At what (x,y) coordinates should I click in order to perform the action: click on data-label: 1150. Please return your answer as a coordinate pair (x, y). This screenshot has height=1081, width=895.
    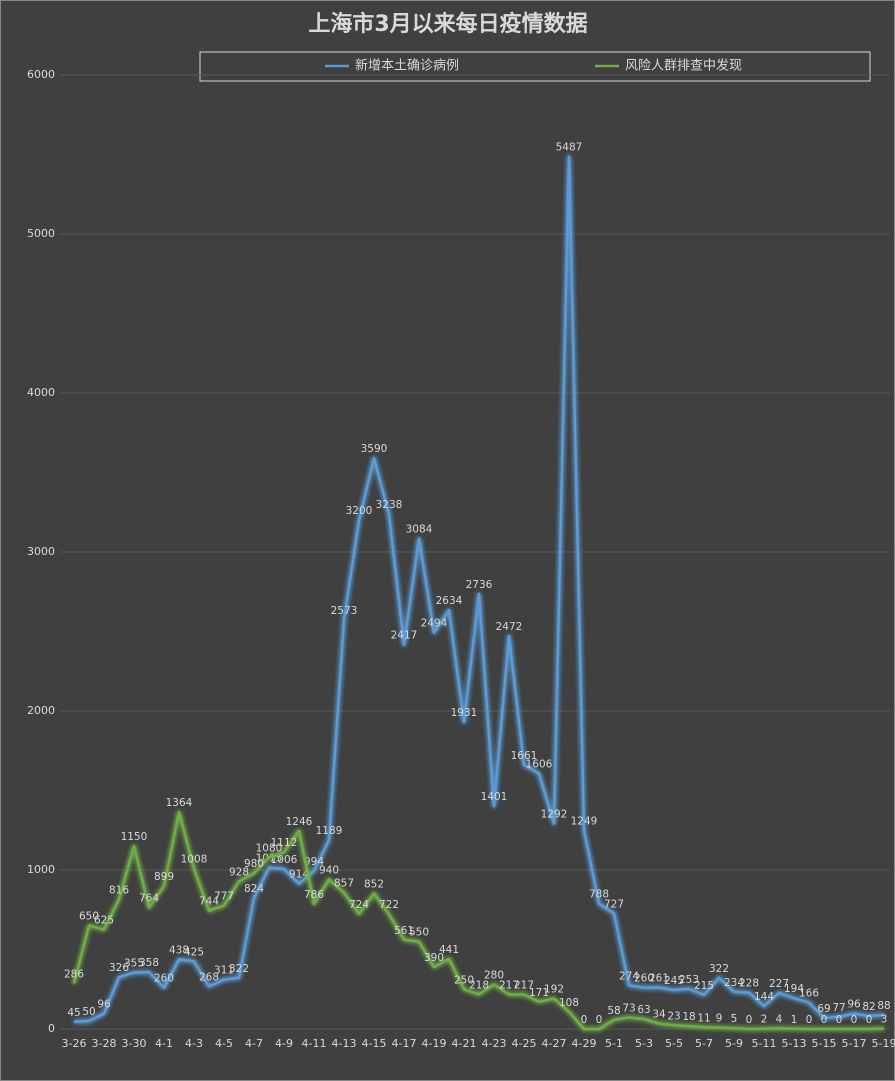
    Looking at the image, I should click on (134, 837).